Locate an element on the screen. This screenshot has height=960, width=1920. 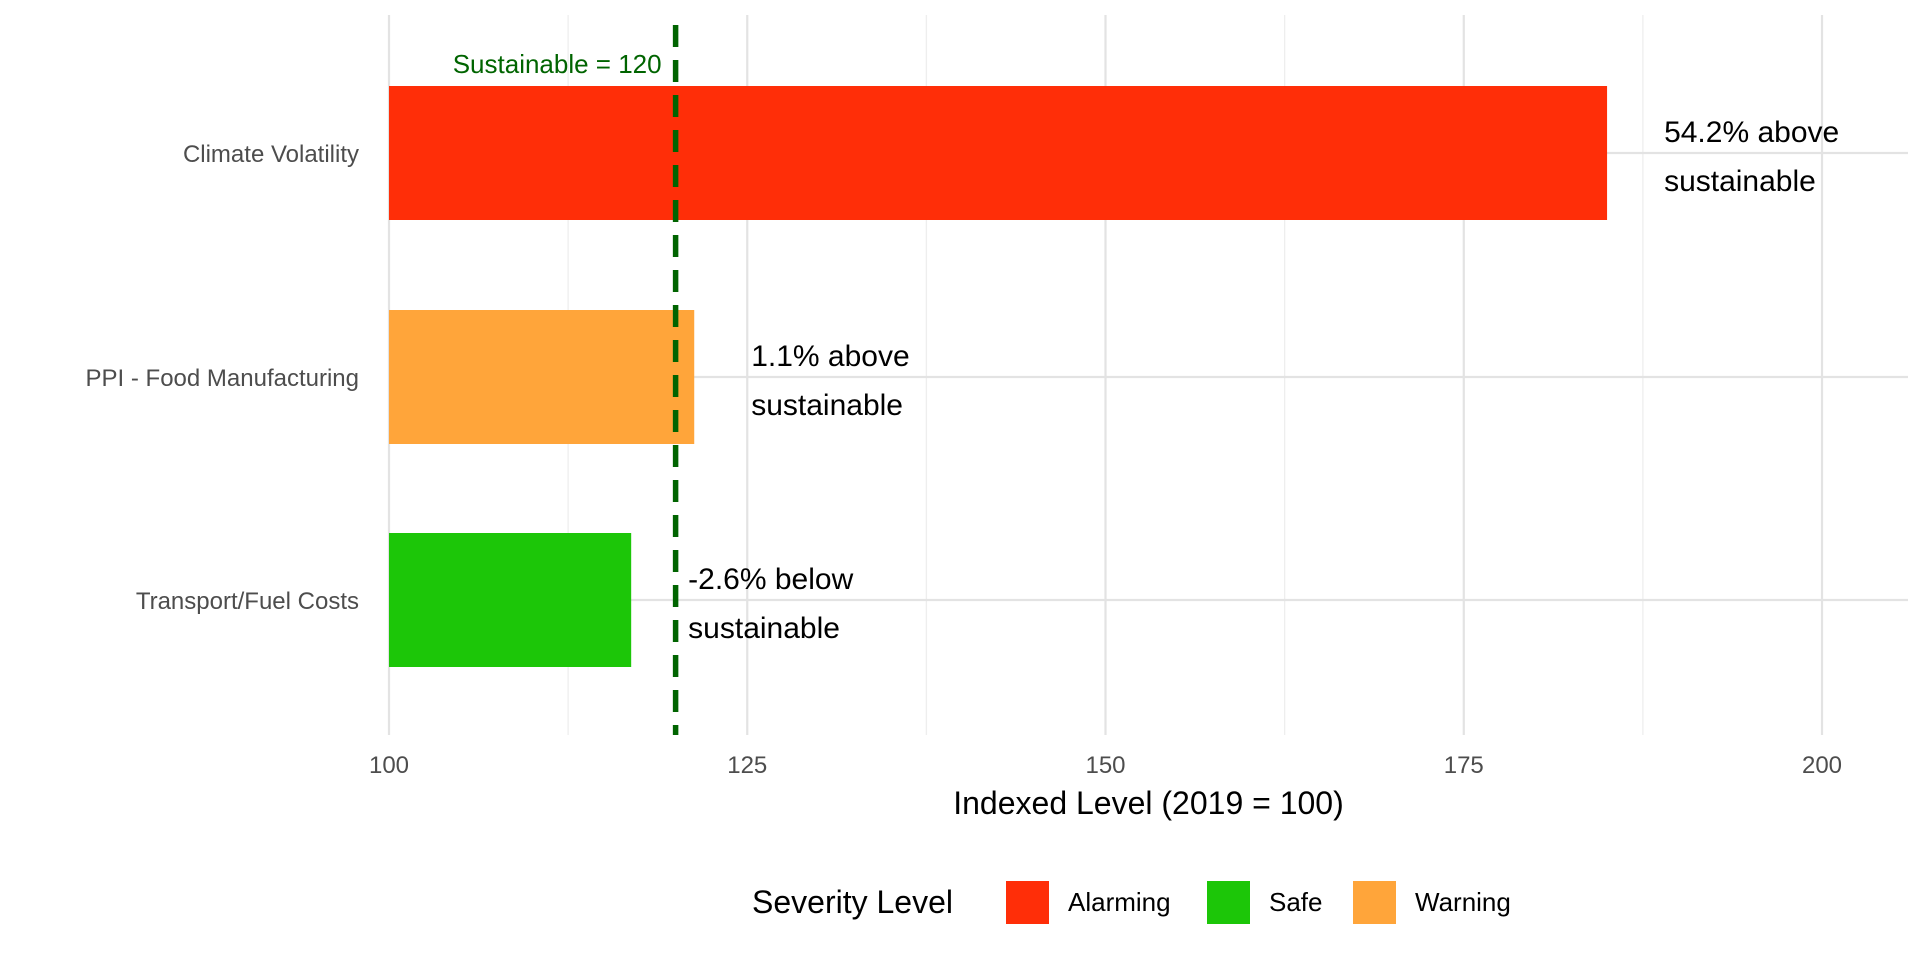
reference-line-group: Sustainable = 120 is located at coordinates (566, 380).